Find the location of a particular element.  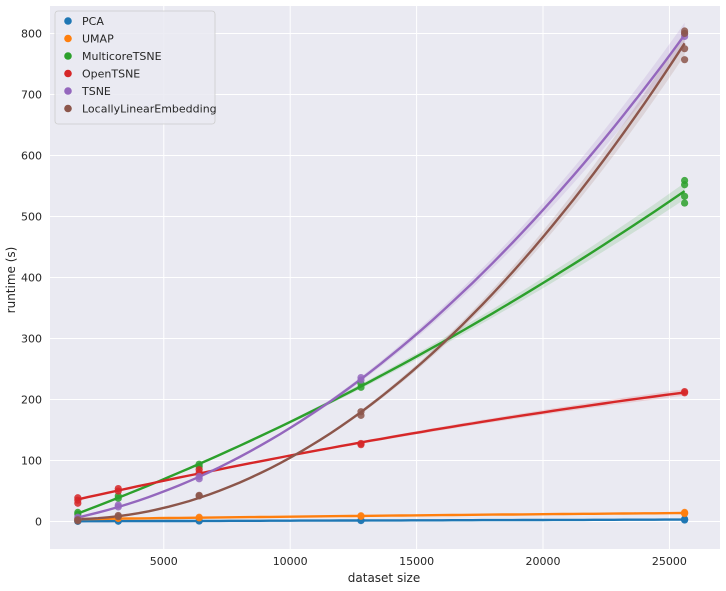

fit-line-umap is located at coordinates (381, 516).